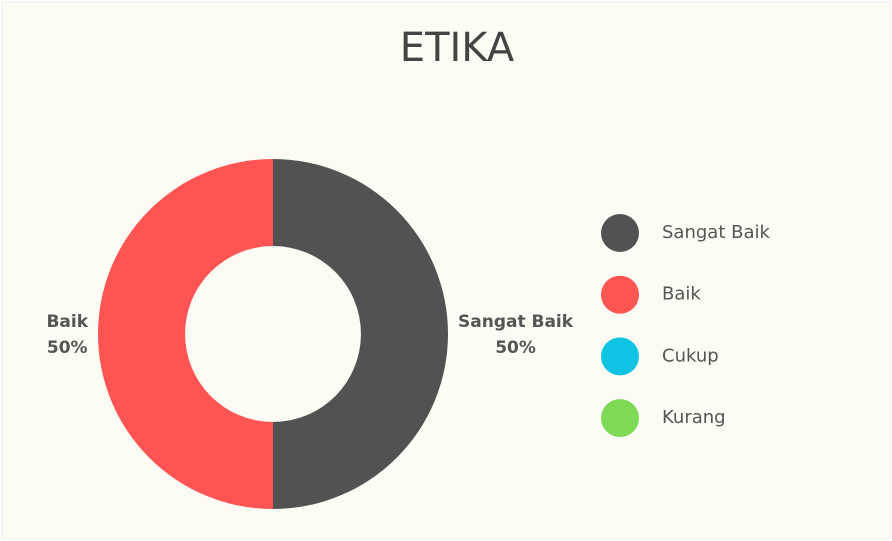 This screenshot has height=541, width=892. Describe the element at coordinates (67, 322) in the screenshot. I see `slice-label: Baik` at that location.